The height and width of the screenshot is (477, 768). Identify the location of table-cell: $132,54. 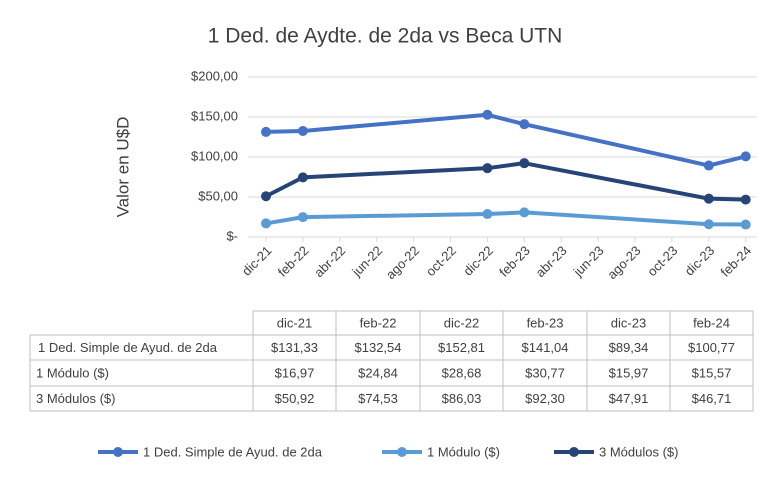
(378, 347).